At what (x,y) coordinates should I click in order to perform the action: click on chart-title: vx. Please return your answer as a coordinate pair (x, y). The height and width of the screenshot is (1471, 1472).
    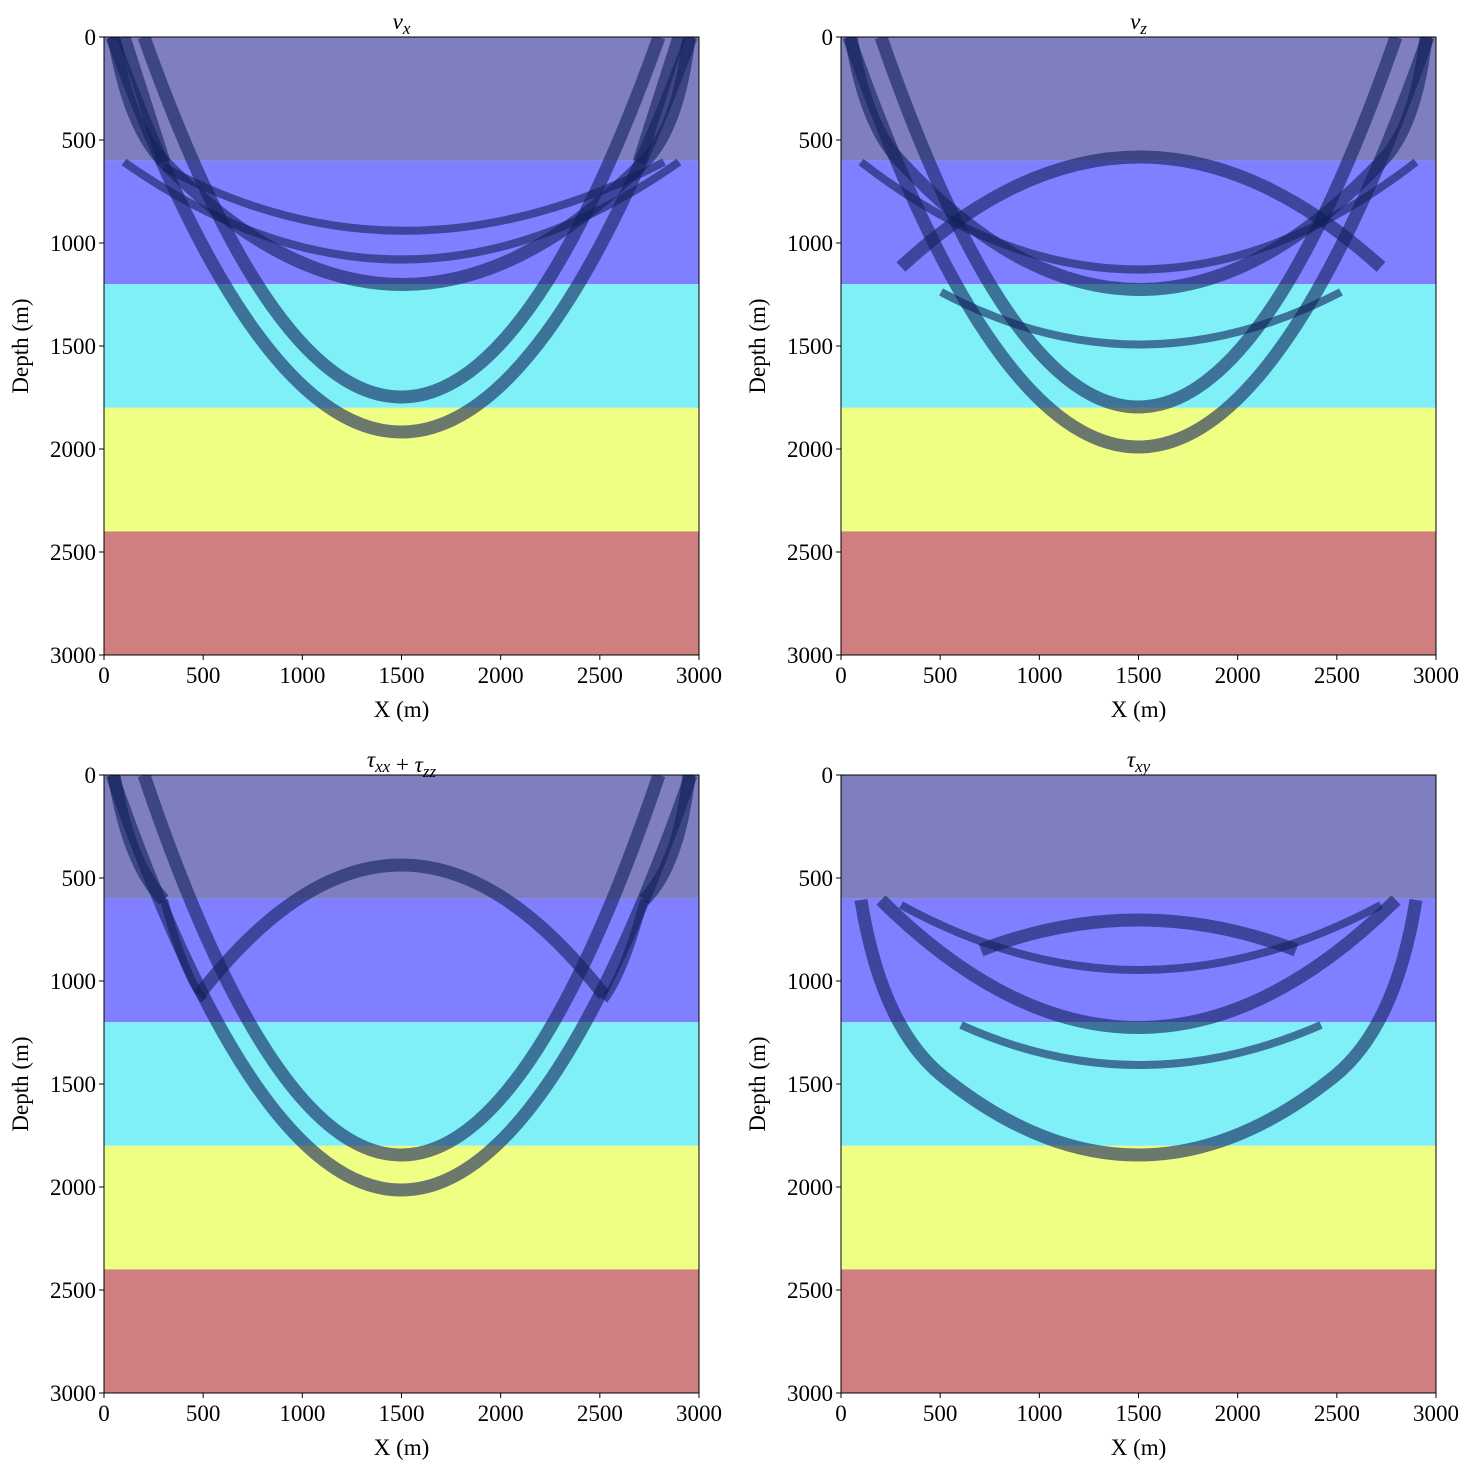
    Looking at the image, I should click on (402, 23).